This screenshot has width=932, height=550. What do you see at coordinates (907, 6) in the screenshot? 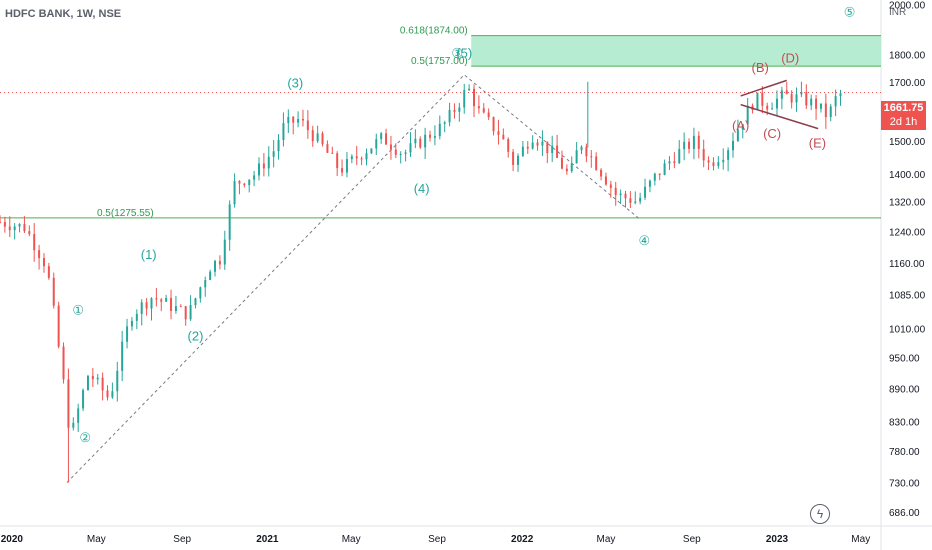
I see `y-tick-label: 2000.00` at bounding box center [907, 6].